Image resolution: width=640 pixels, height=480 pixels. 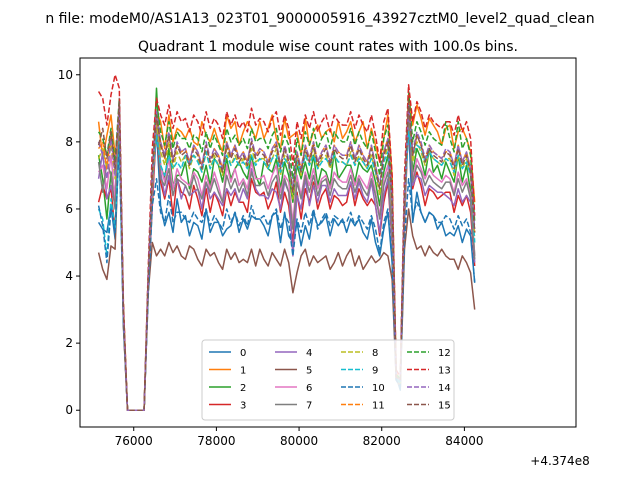 What do you see at coordinates (444, 406) in the screenshot?
I see `legend-label-15: 15` at bounding box center [444, 406].